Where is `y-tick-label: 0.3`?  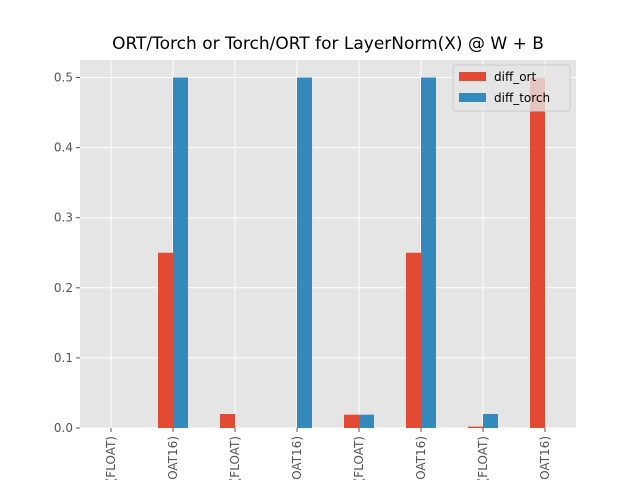 y-tick-label: 0.3 is located at coordinates (63, 218).